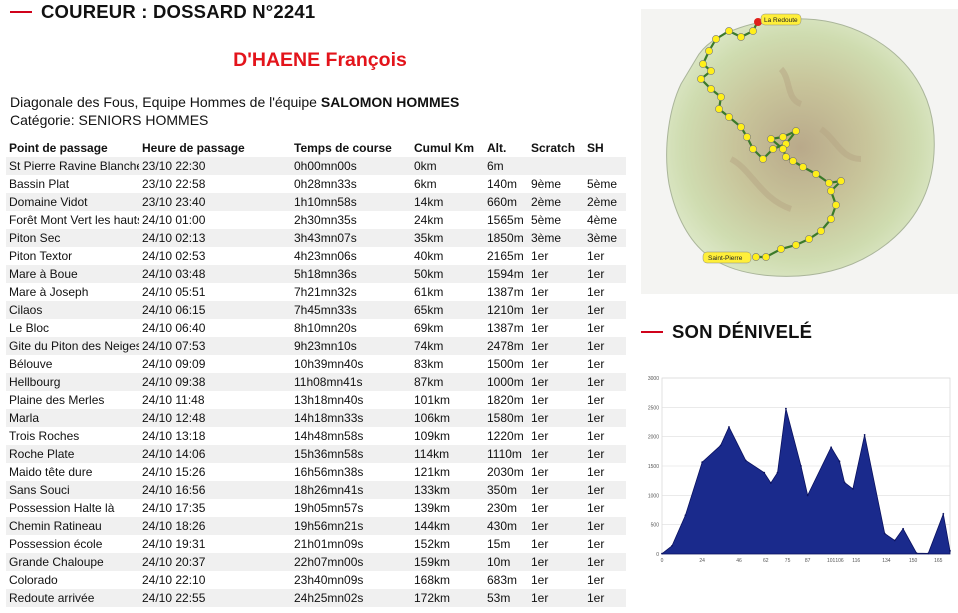 The image size is (958, 613). Describe the element at coordinates (174, 256) in the screenshot. I see `table-cell: 24/10 02:53` at that location.